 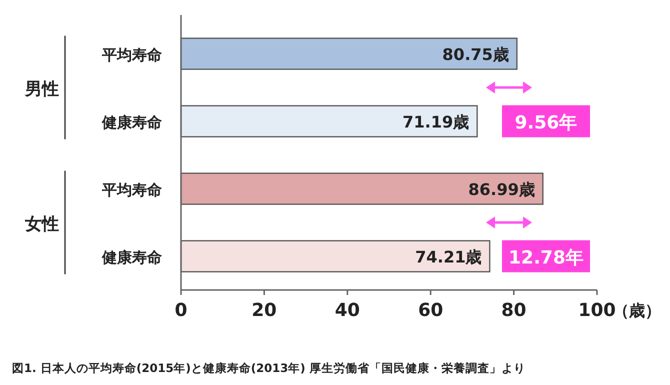 I want to click on text: 男性, so click(x=41, y=90).